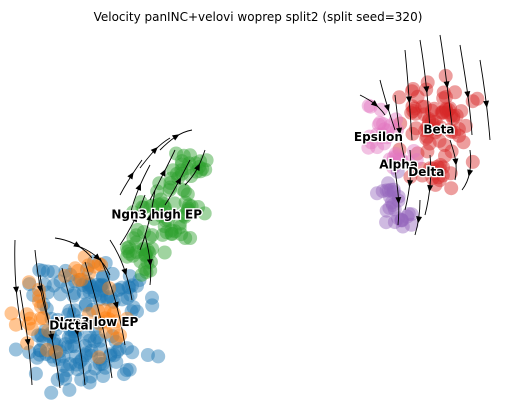 The width and height of the screenshot is (515, 408). I want to click on cluster-label-delta: Delta, so click(426, 172).